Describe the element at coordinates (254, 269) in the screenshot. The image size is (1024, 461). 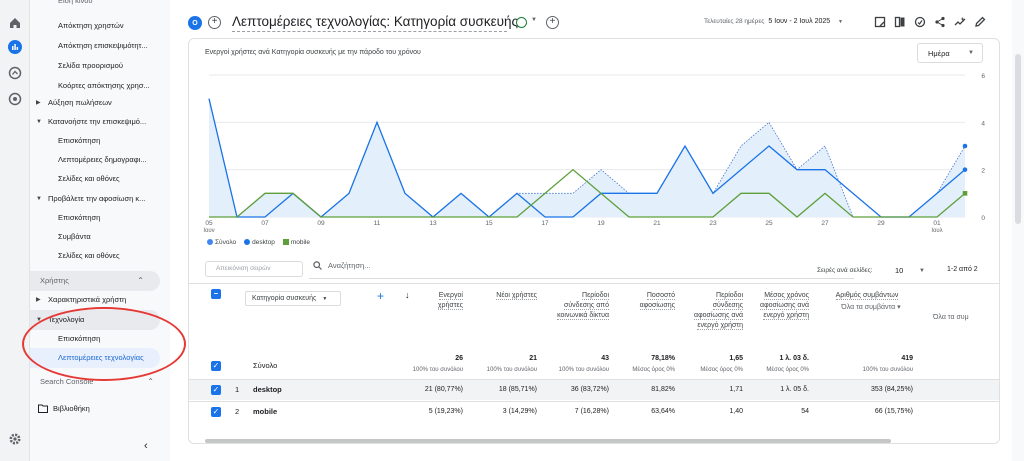
I see `show-rows-button: Απεικόνιση σειρών` at that location.